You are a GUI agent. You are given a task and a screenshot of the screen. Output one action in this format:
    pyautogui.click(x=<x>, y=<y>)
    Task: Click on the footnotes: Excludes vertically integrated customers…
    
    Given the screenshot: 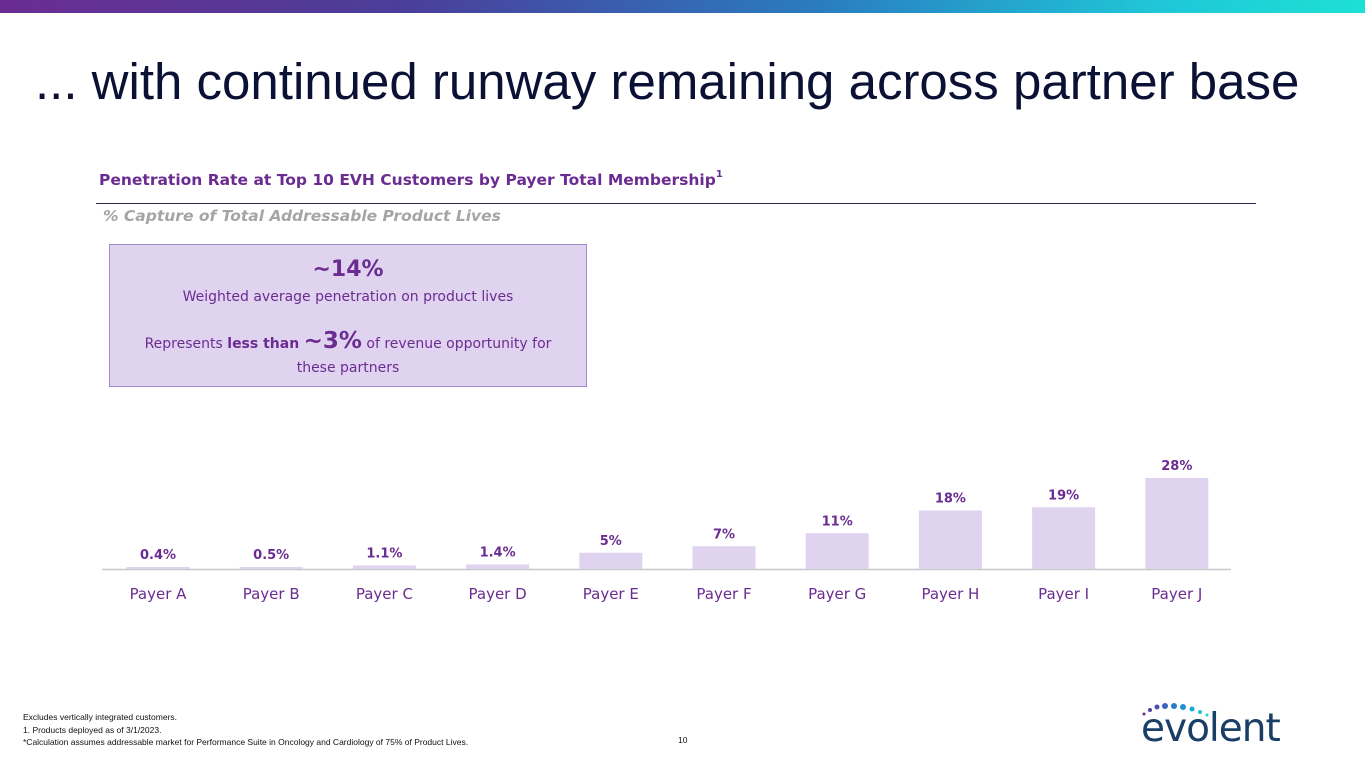 What is the action you would take?
    pyautogui.click(x=245, y=730)
    